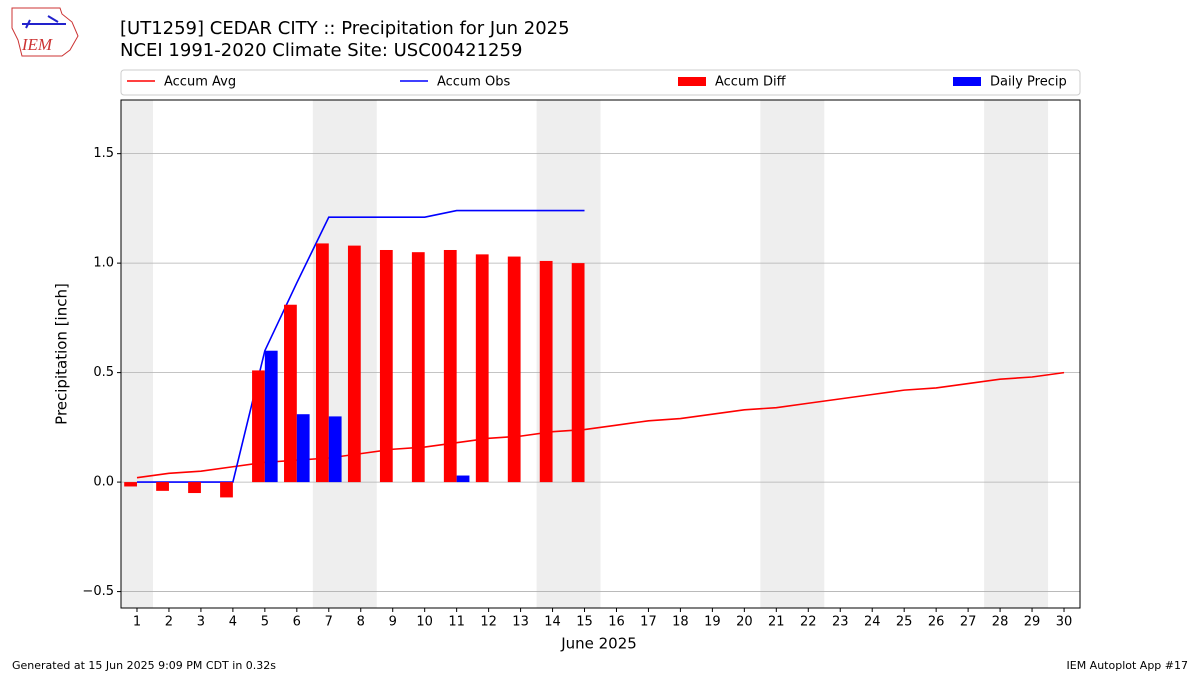  I want to click on x-tick-label: 28, so click(1000, 622).